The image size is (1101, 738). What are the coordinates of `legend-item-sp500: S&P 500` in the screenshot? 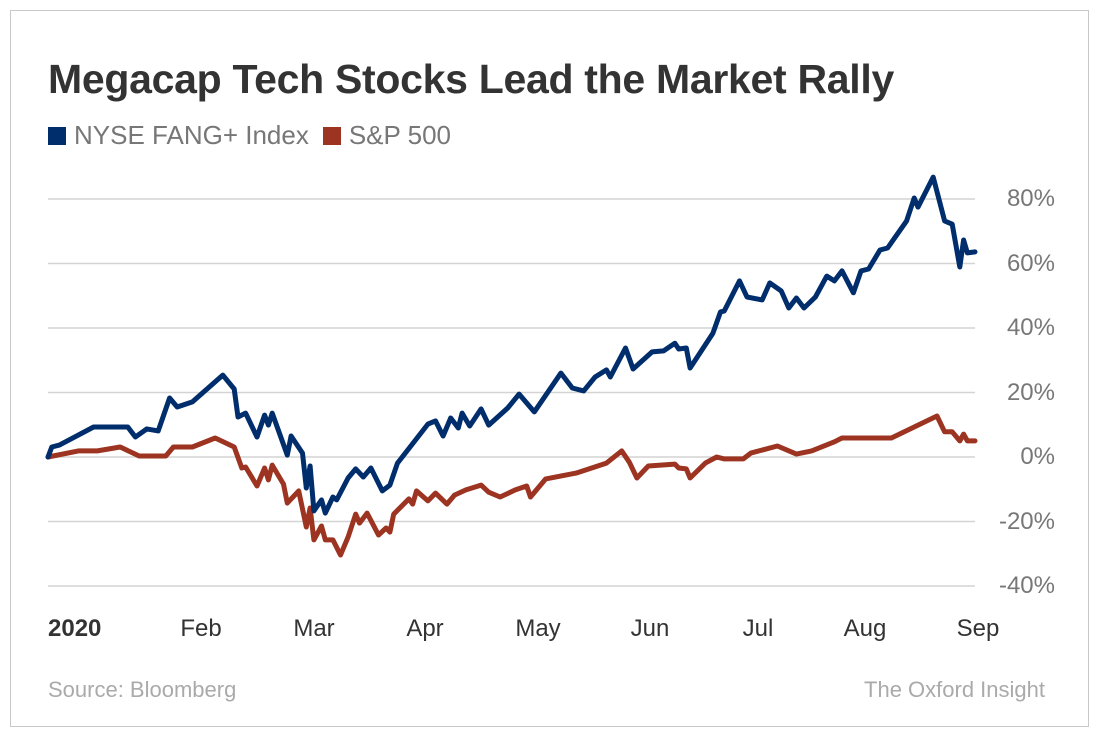 It's located at (386, 135).